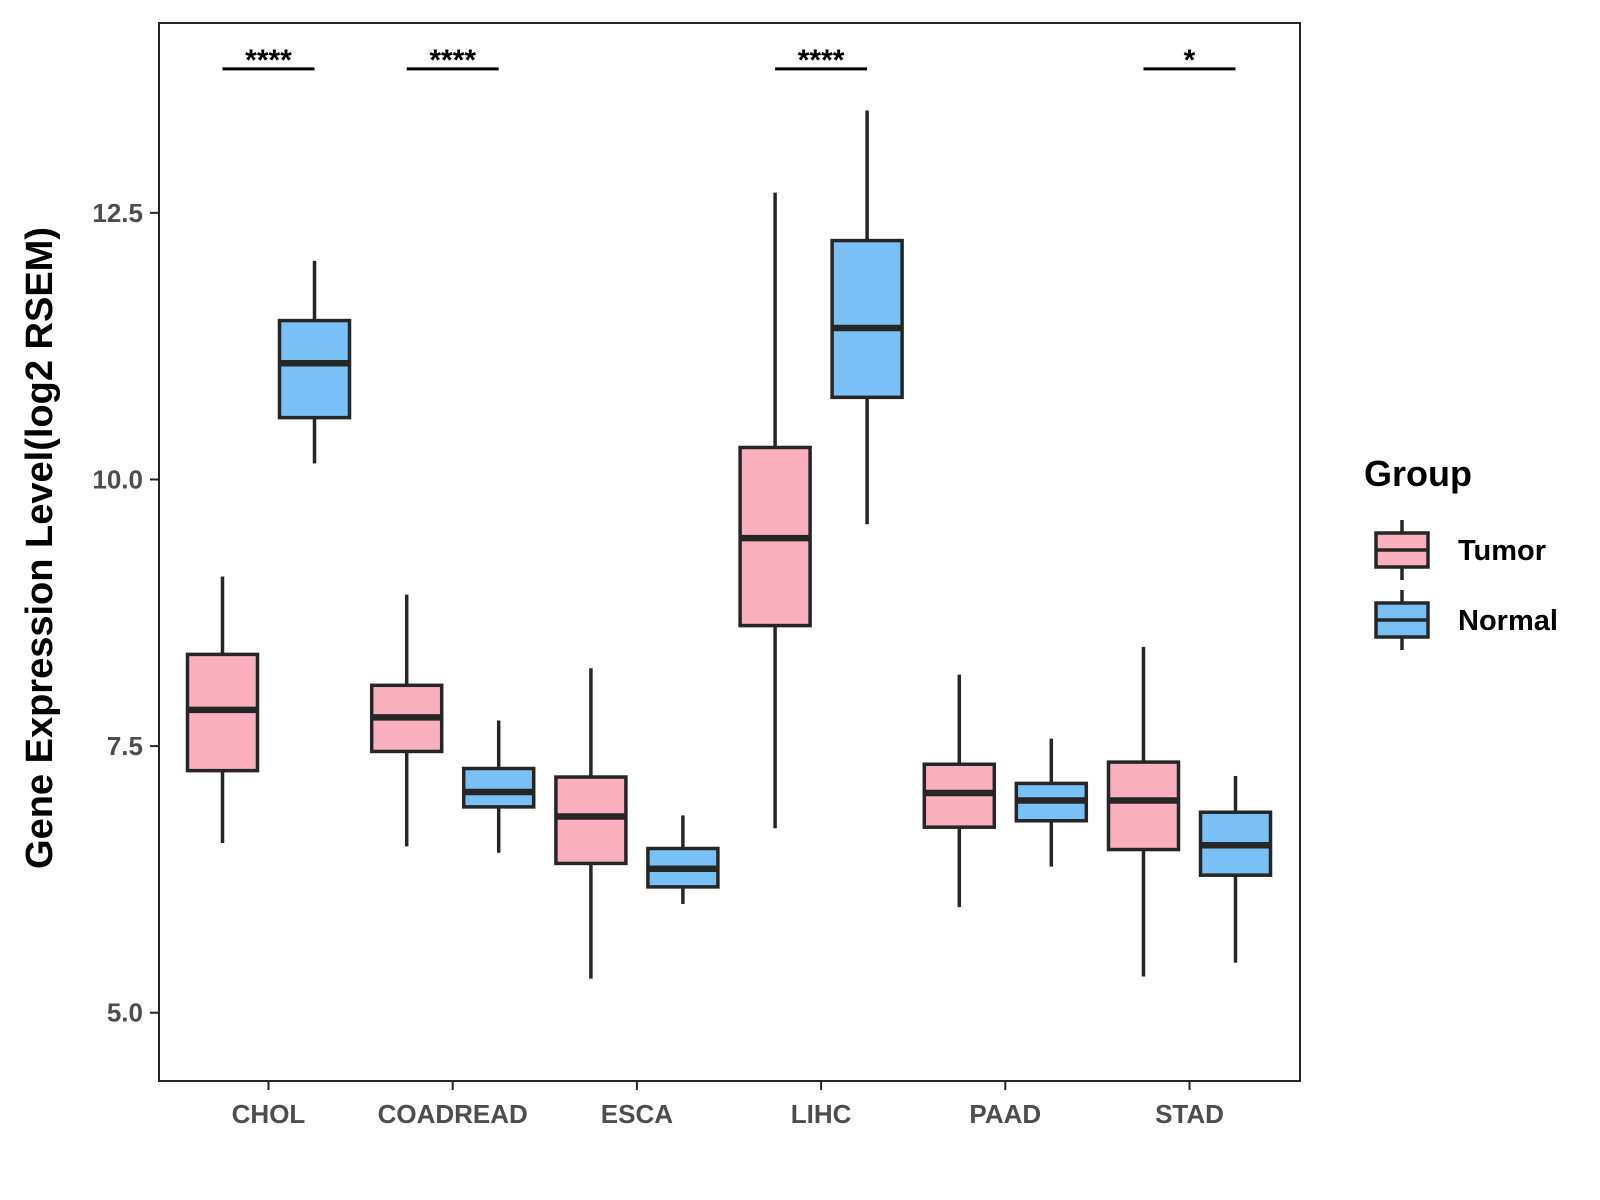  Describe the element at coordinates (117, 479) in the screenshot. I see `y-tick-label: 10.0` at that location.